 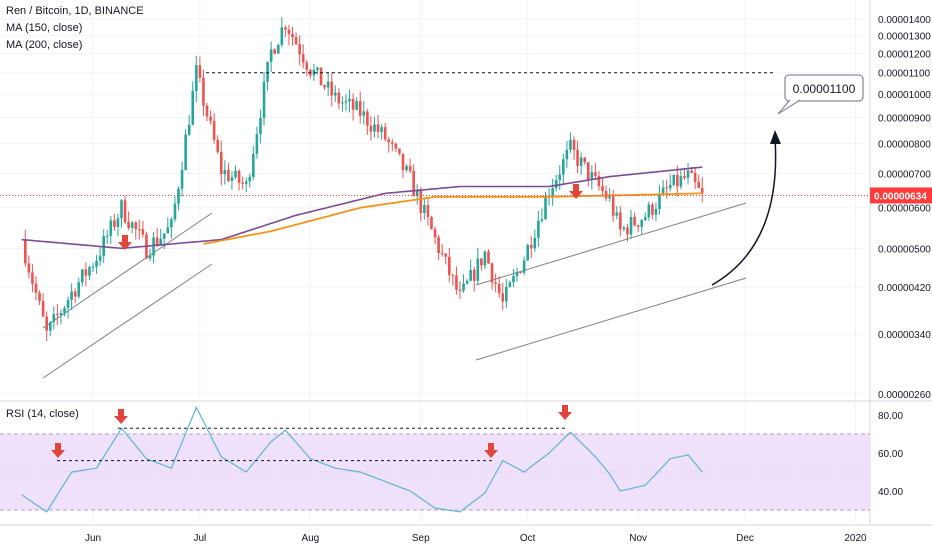 What do you see at coordinates (904, 395) in the screenshot?
I see `price-tick-label: 0.00000260` at bounding box center [904, 395].